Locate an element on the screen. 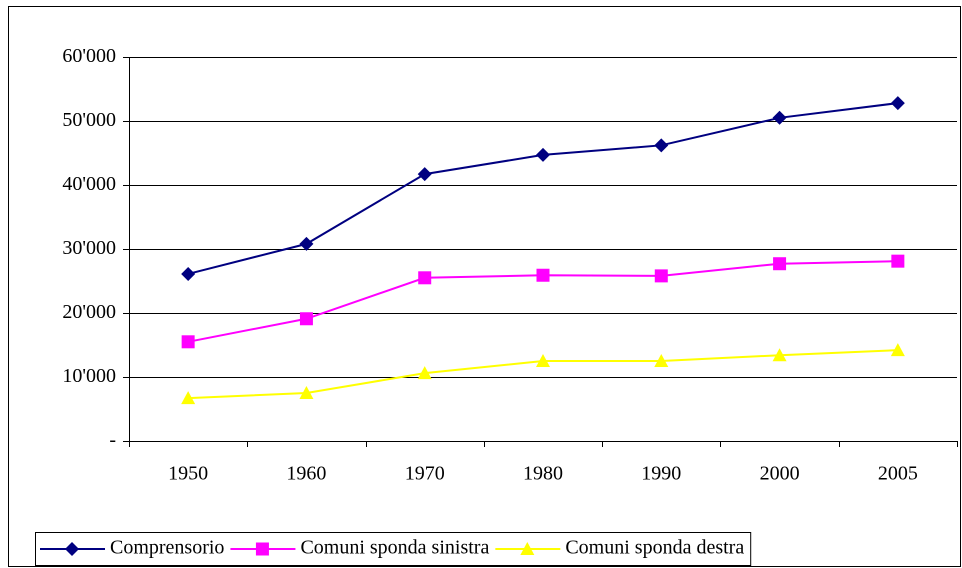 This screenshot has height=568, width=962. x-tick-label: 2005 is located at coordinates (898, 474).